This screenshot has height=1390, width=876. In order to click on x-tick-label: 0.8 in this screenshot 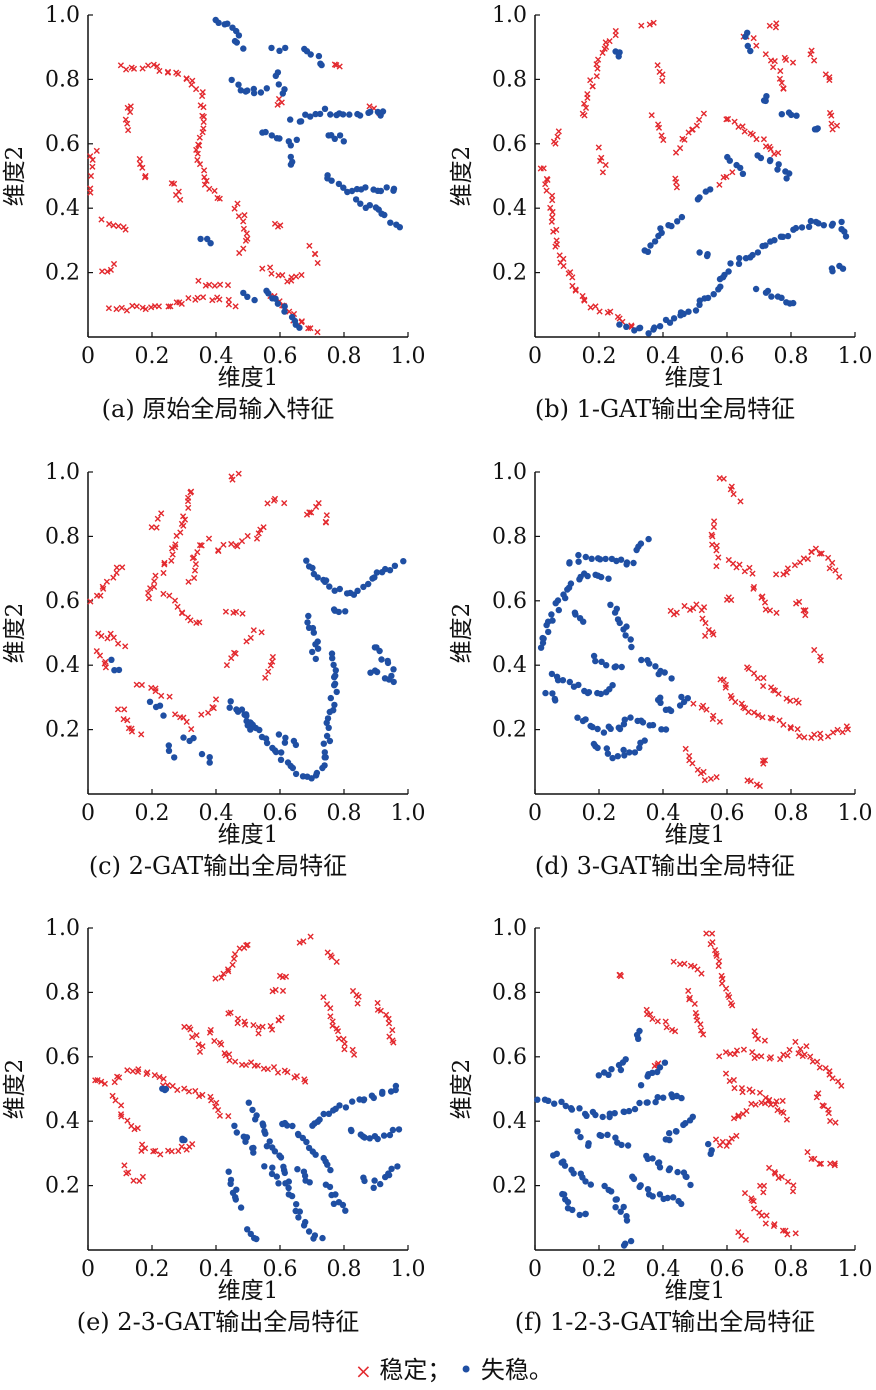, I will do `click(344, 1269)`.